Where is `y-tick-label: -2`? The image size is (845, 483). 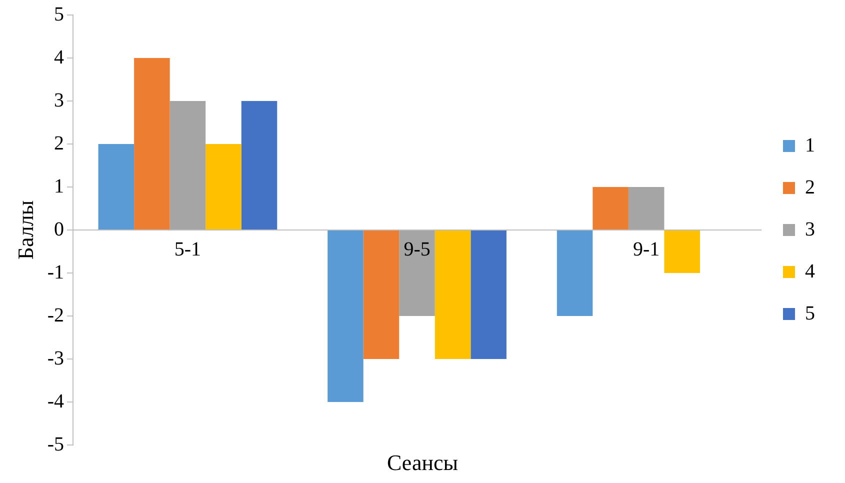
y-tick-label: -2 is located at coordinates (55, 315).